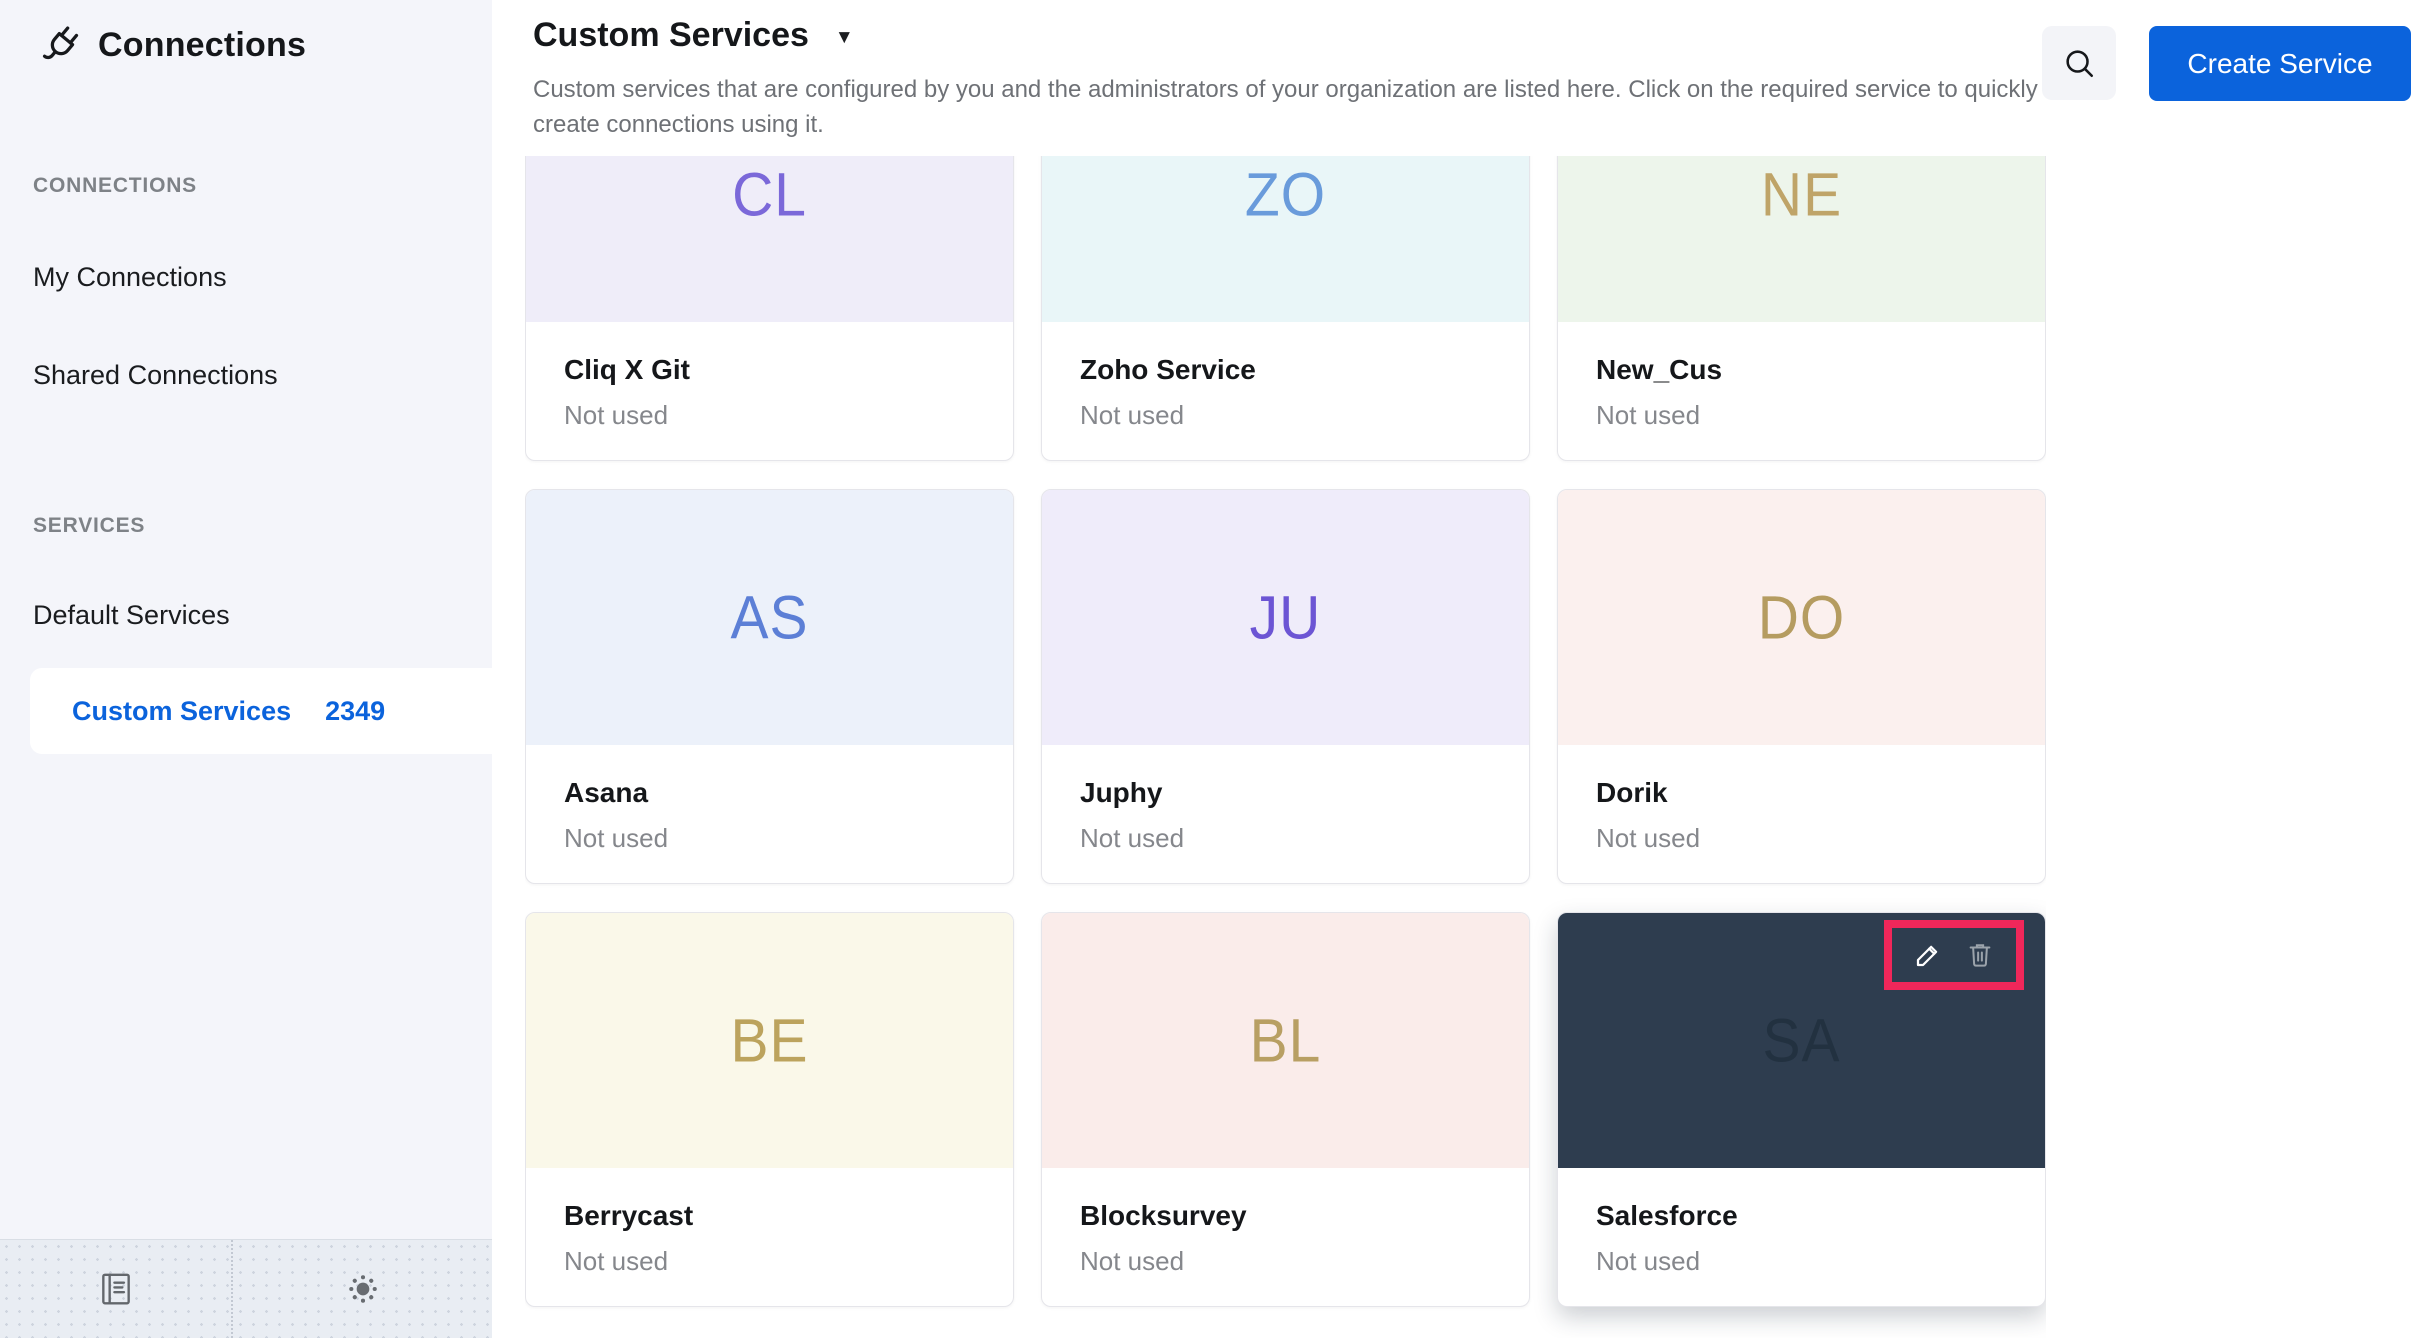 This screenshot has width=2434, height=1338. What do you see at coordinates (1285, 1222) in the screenshot?
I see `service-info: Blocksurvey Not used` at bounding box center [1285, 1222].